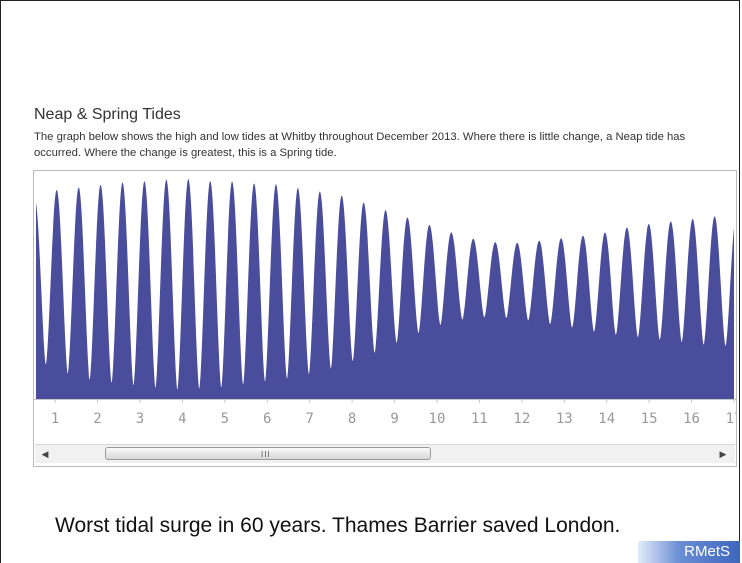 This screenshot has width=742, height=563. Describe the element at coordinates (352, 419) in the screenshot. I see `x-tick-label: 8` at that location.